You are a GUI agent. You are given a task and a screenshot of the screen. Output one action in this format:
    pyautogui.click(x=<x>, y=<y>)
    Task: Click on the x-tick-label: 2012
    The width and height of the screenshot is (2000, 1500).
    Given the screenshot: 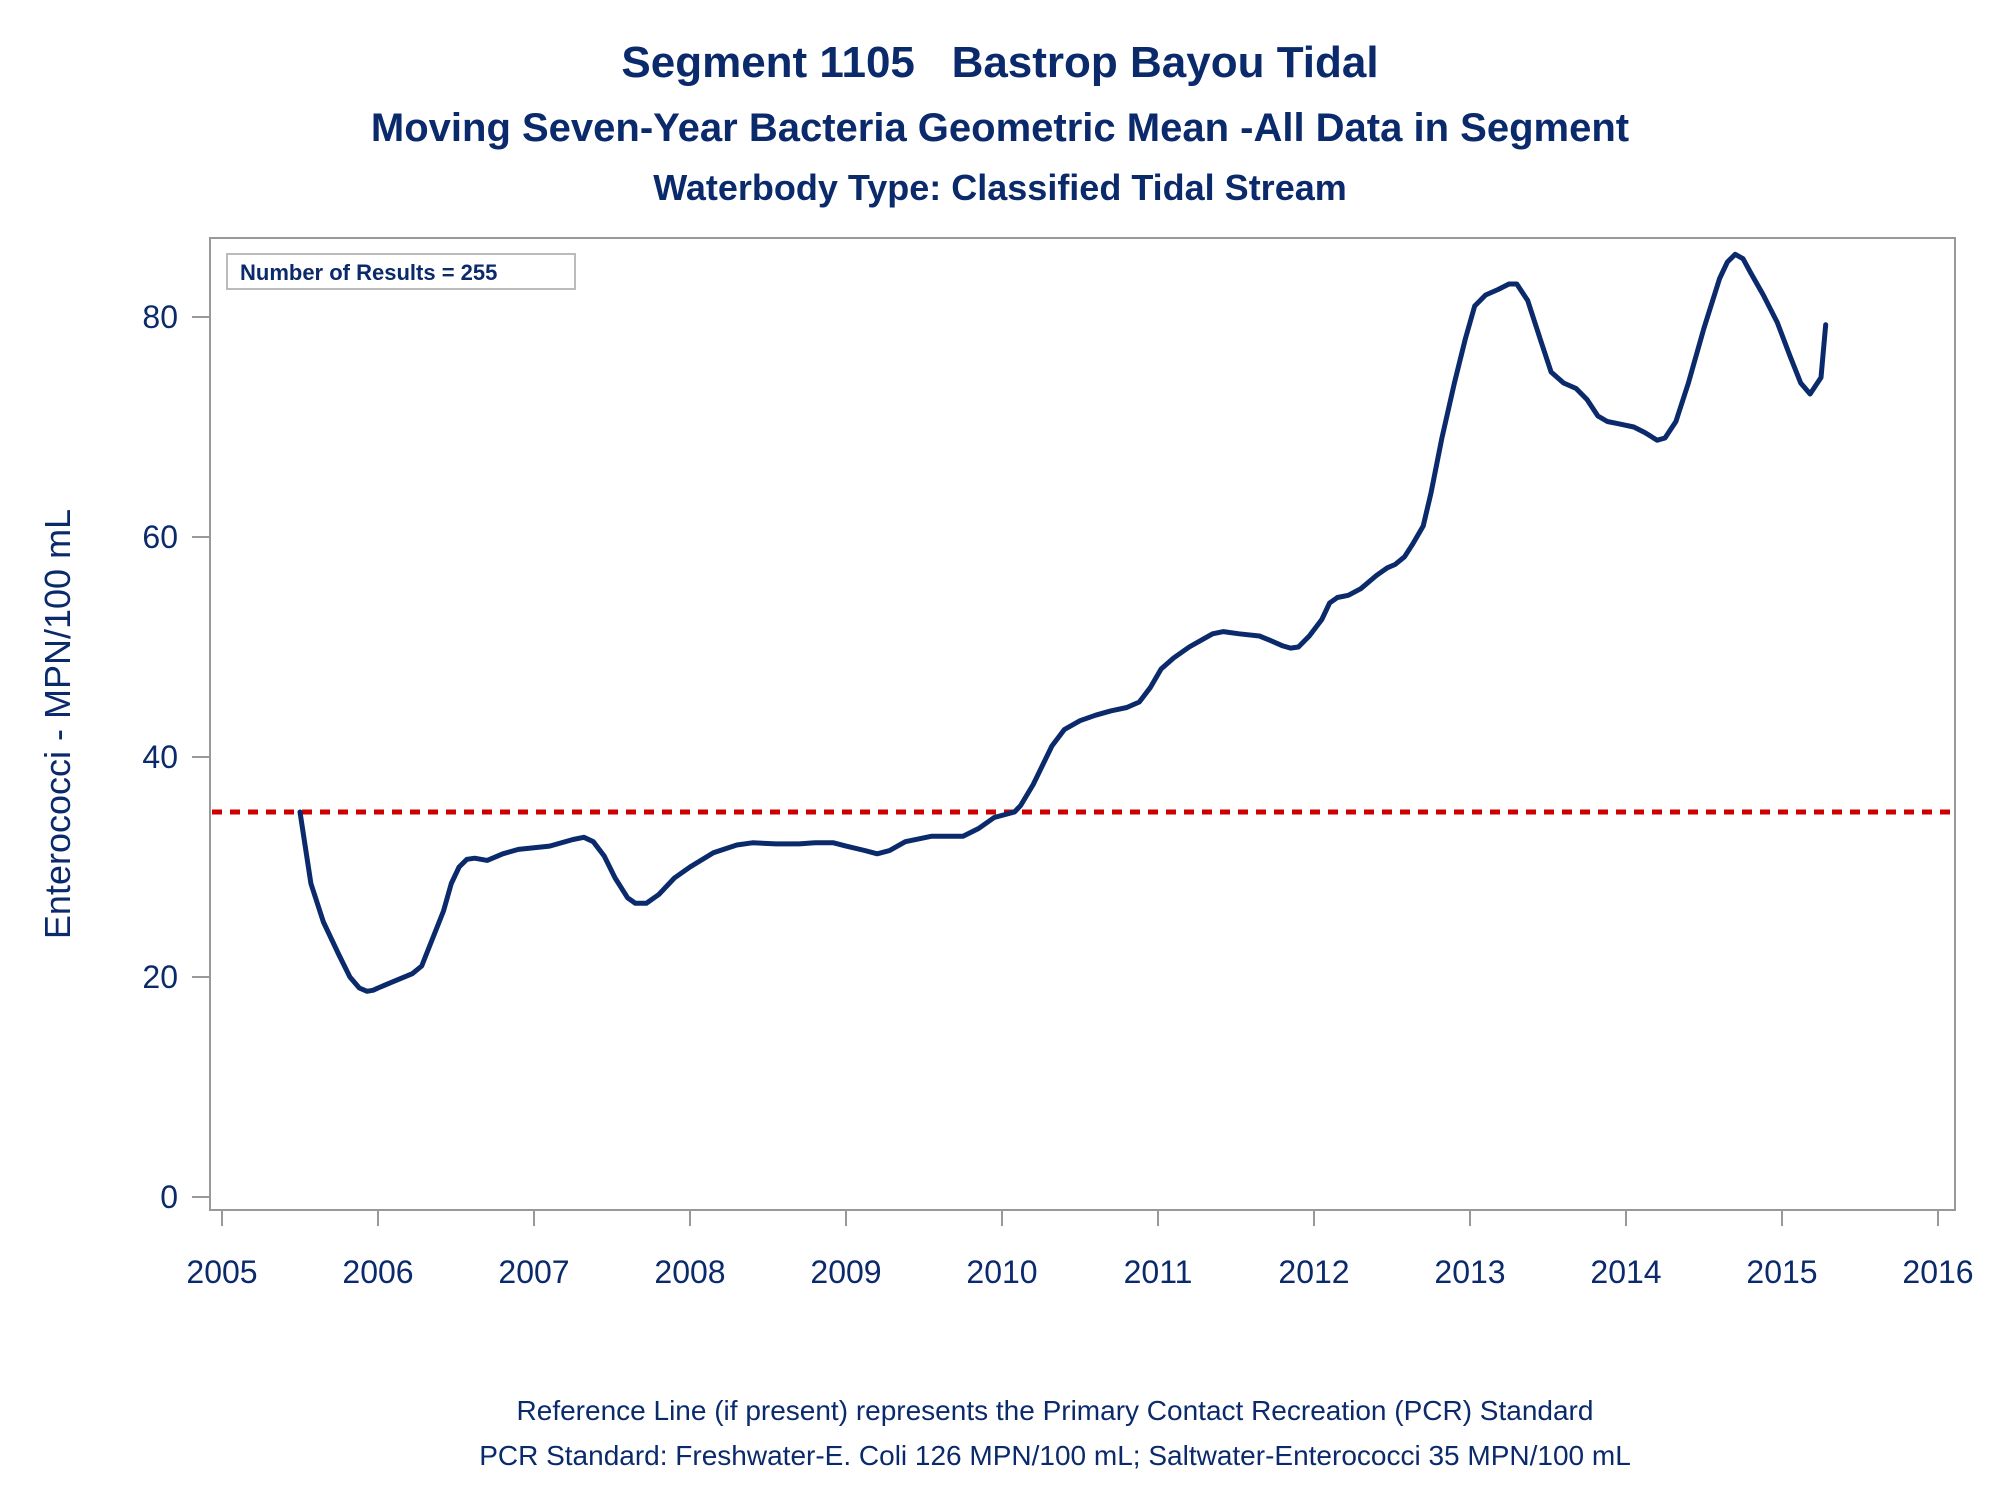 What is the action you would take?
    pyautogui.click(x=1313, y=1272)
    